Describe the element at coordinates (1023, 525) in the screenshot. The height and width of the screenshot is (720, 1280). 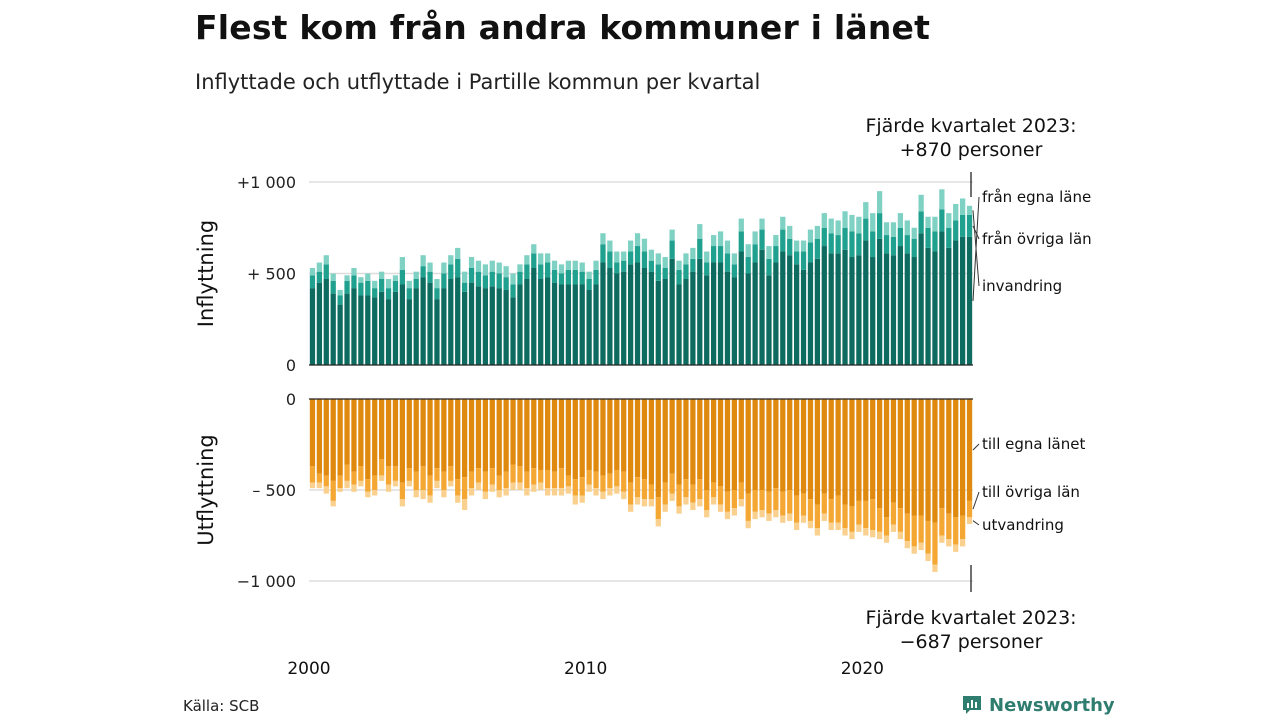
I see `series-label: utvandring` at that location.